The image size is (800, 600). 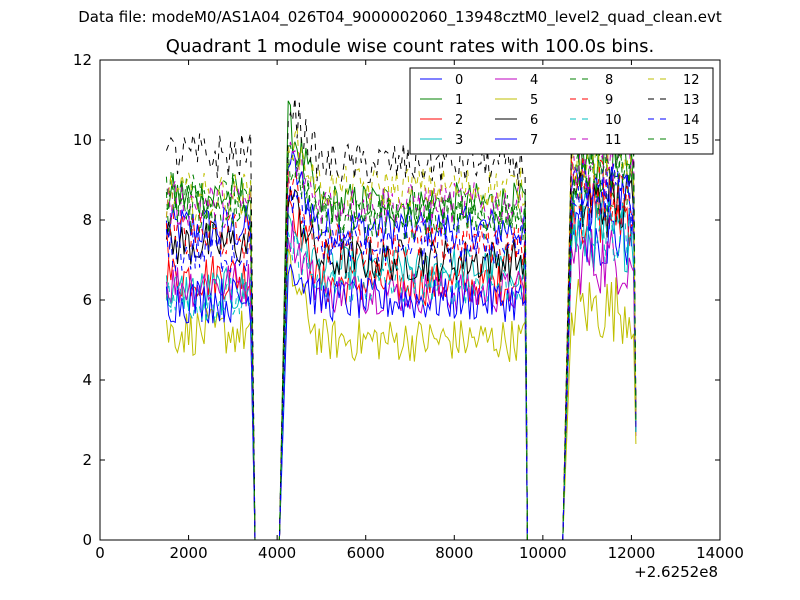 What do you see at coordinates (459, 120) in the screenshot?
I see `legend-label-2: 2` at bounding box center [459, 120].